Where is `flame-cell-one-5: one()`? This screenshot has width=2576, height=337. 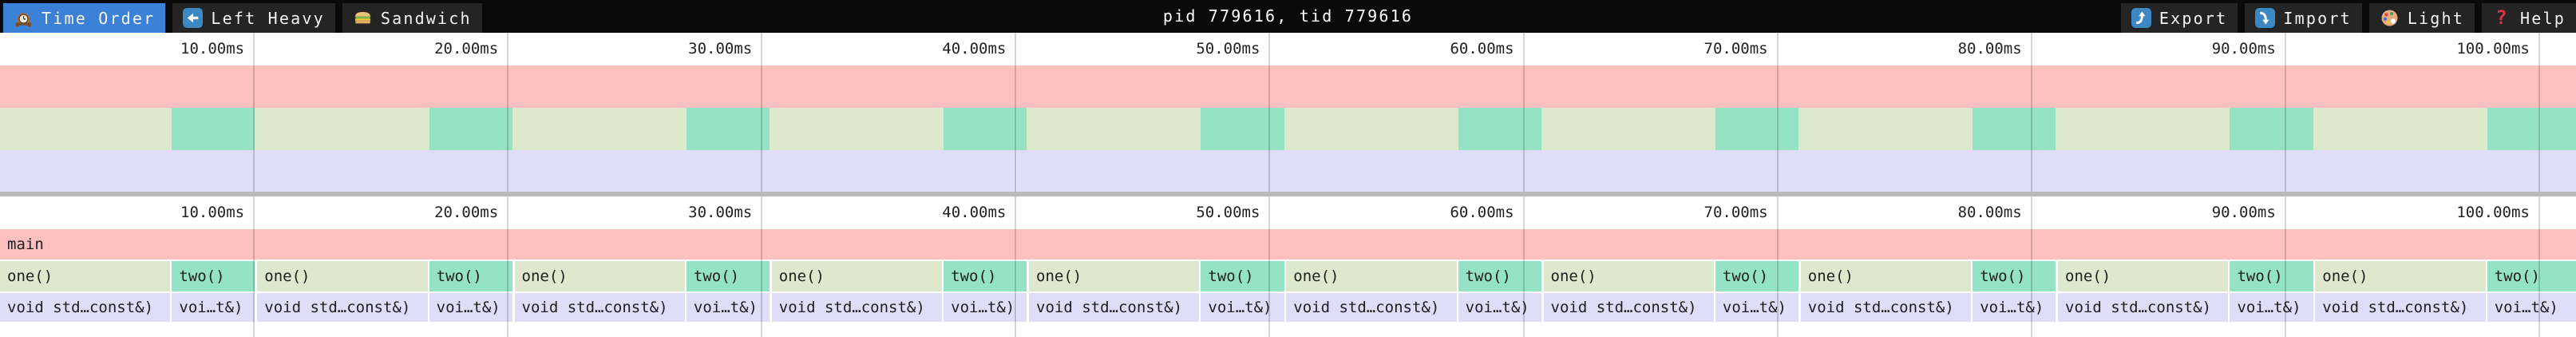 flame-cell-one-5: one() is located at coordinates (1372, 276).